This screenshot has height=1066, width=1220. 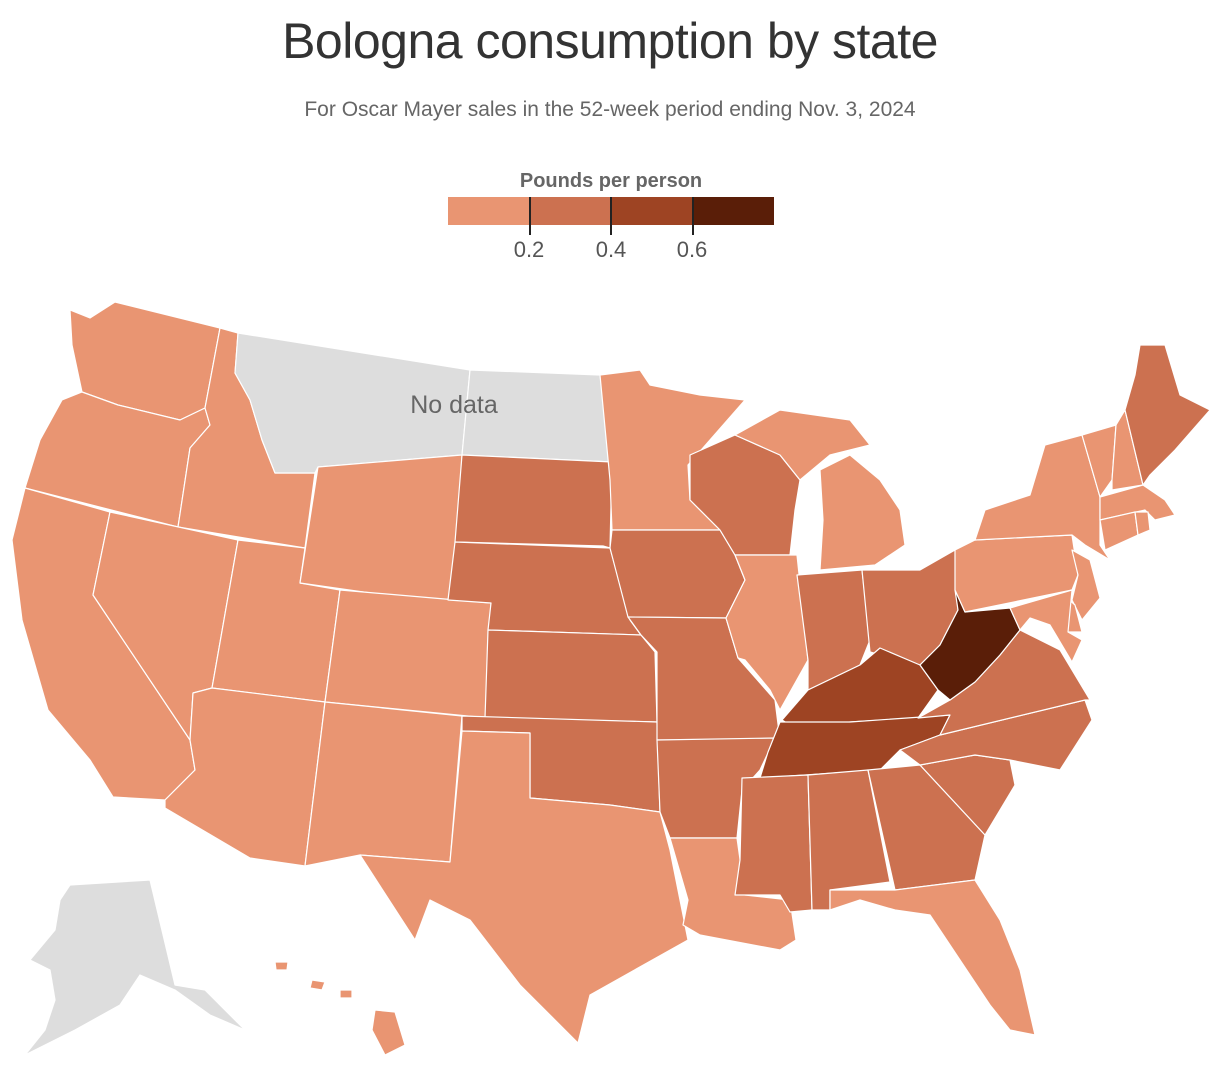 I want to click on state-mn, so click(x=672, y=450).